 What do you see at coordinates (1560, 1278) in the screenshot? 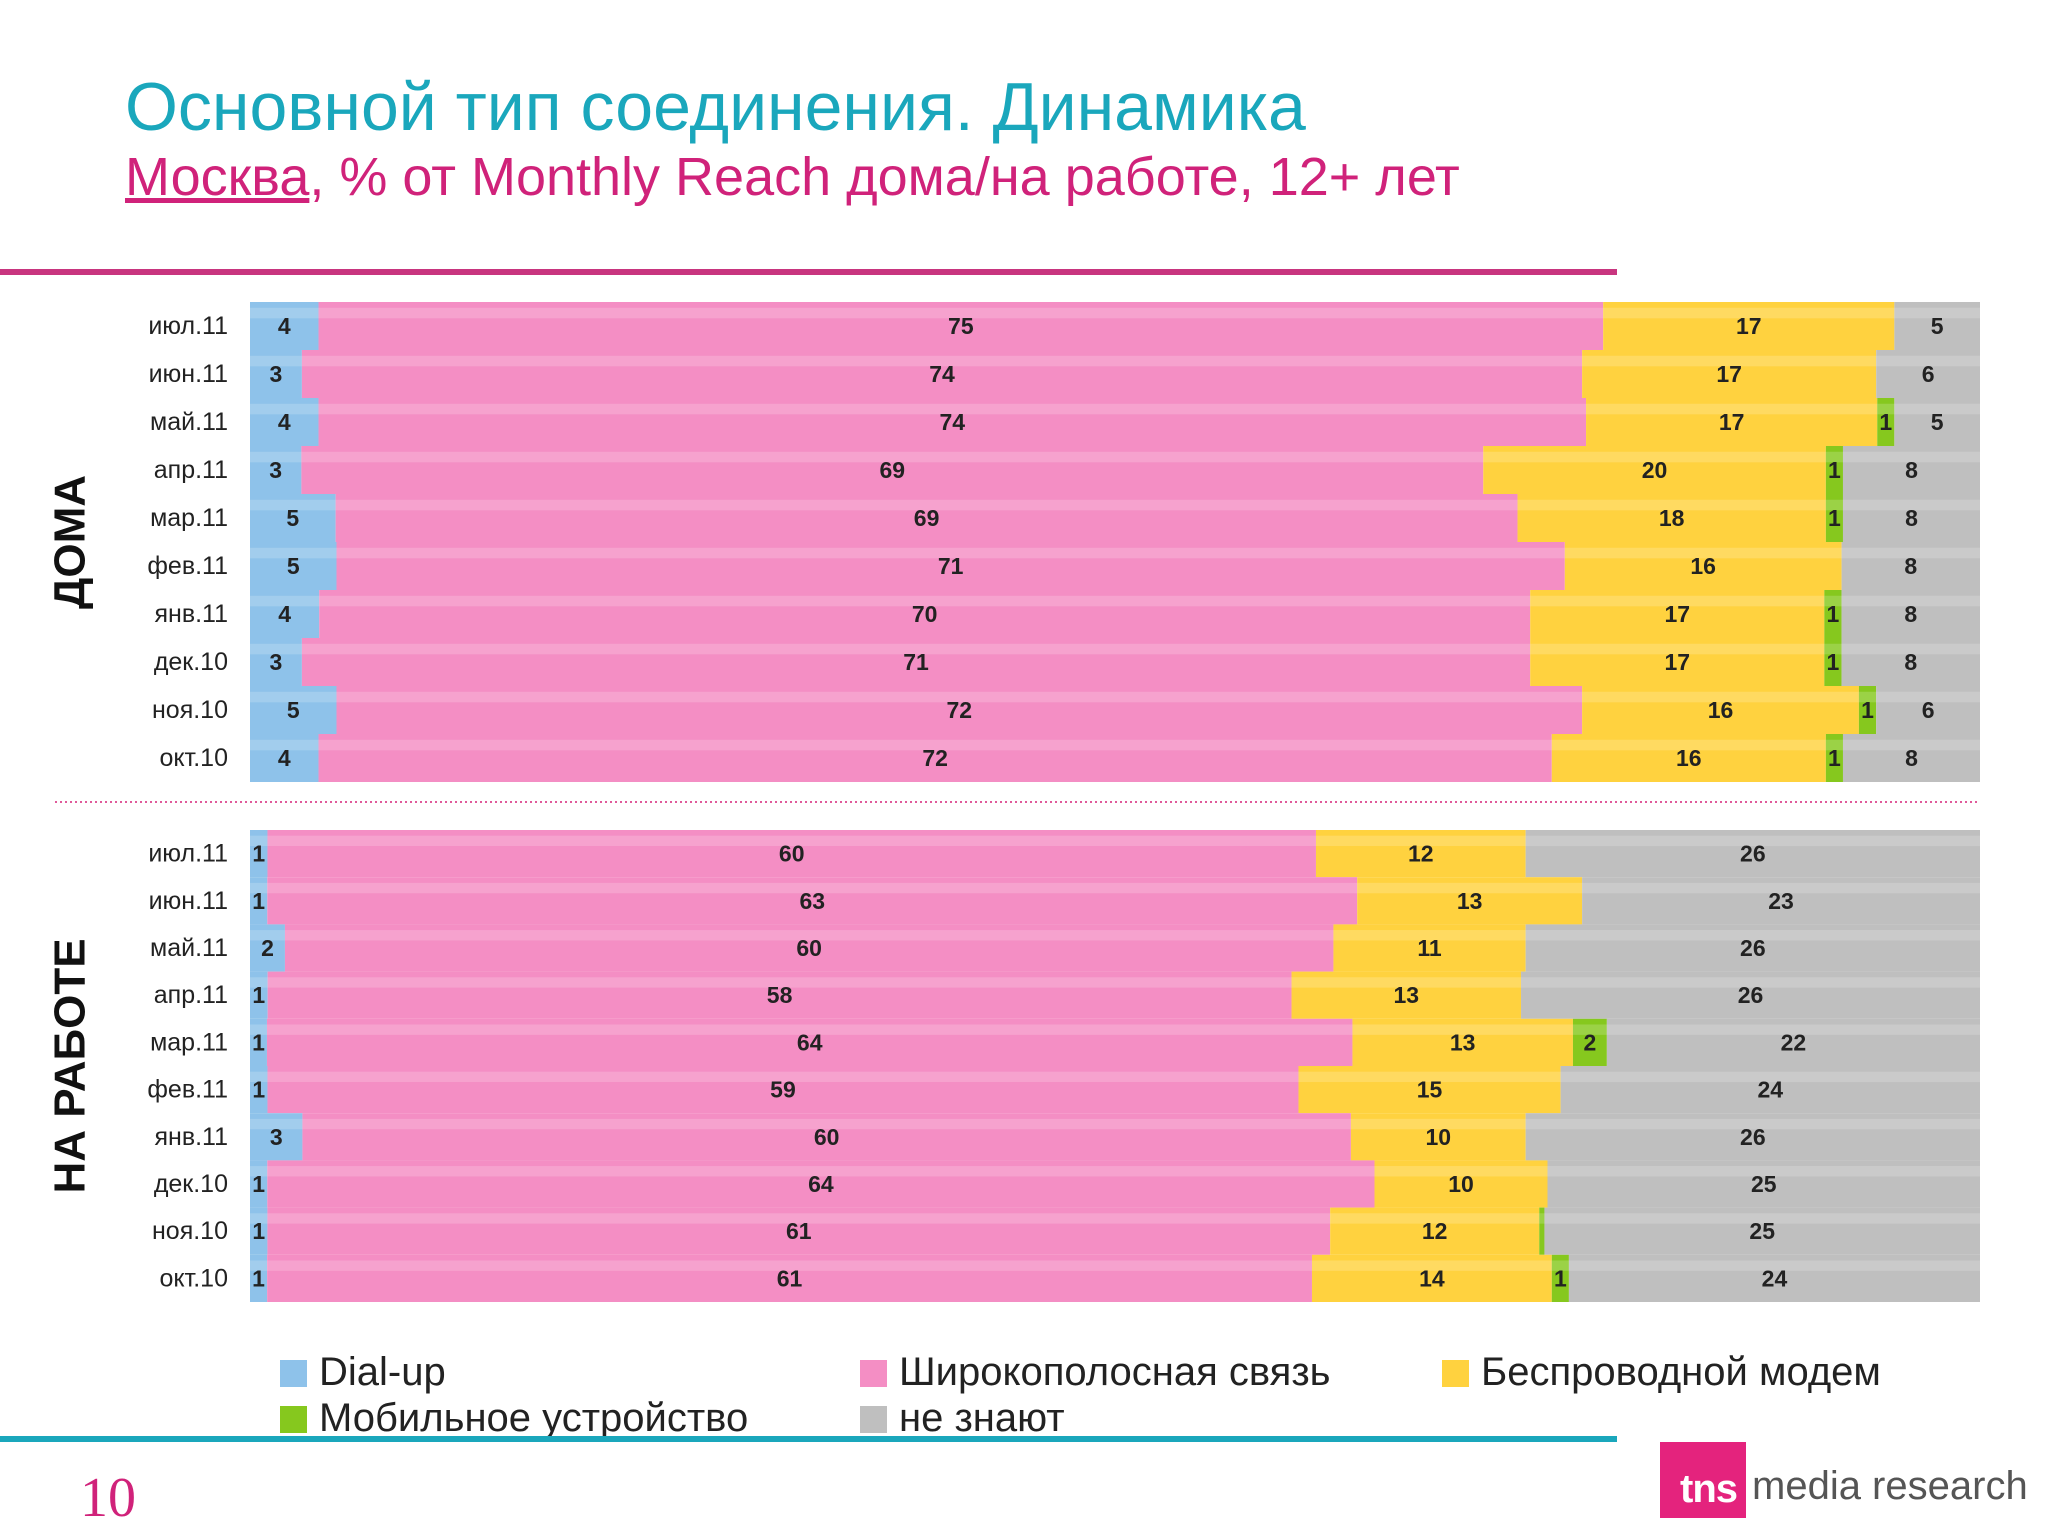
I see `bar-segment-mobile` at bounding box center [1560, 1278].